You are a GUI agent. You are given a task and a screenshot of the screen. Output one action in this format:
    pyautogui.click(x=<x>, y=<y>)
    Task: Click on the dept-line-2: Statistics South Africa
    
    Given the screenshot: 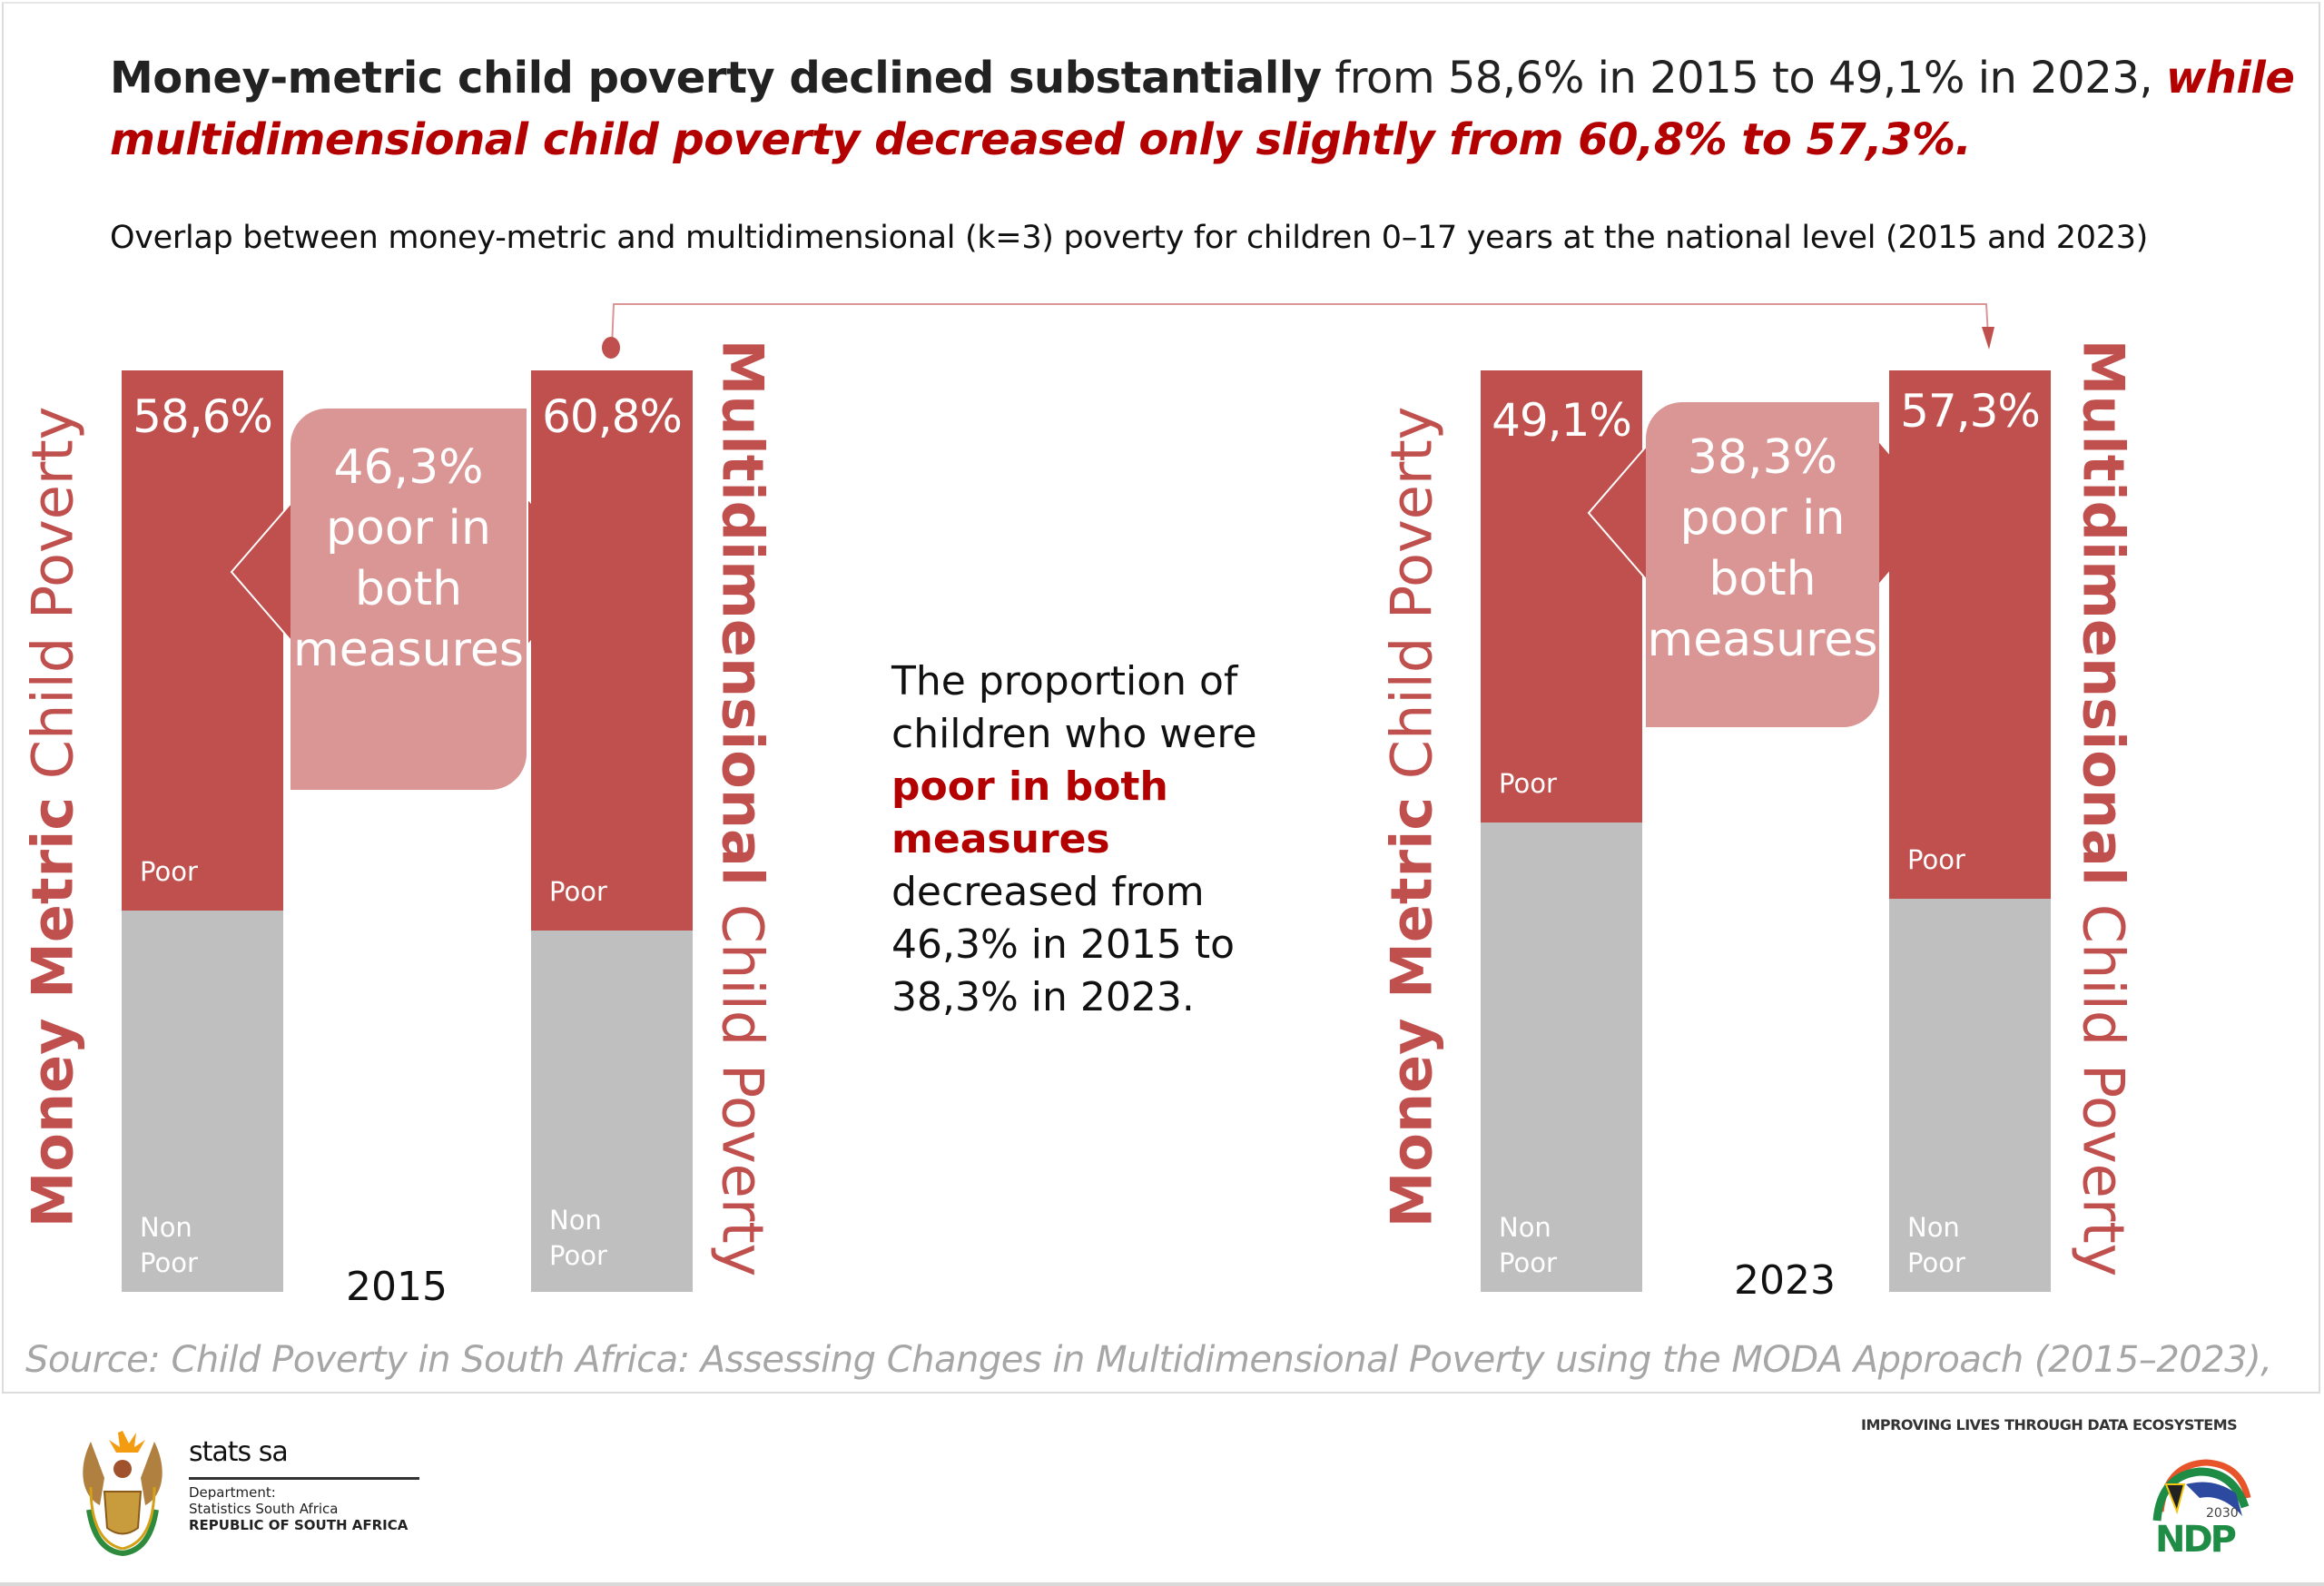 What is the action you would take?
    pyautogui.click(x=264, y=1509)
    